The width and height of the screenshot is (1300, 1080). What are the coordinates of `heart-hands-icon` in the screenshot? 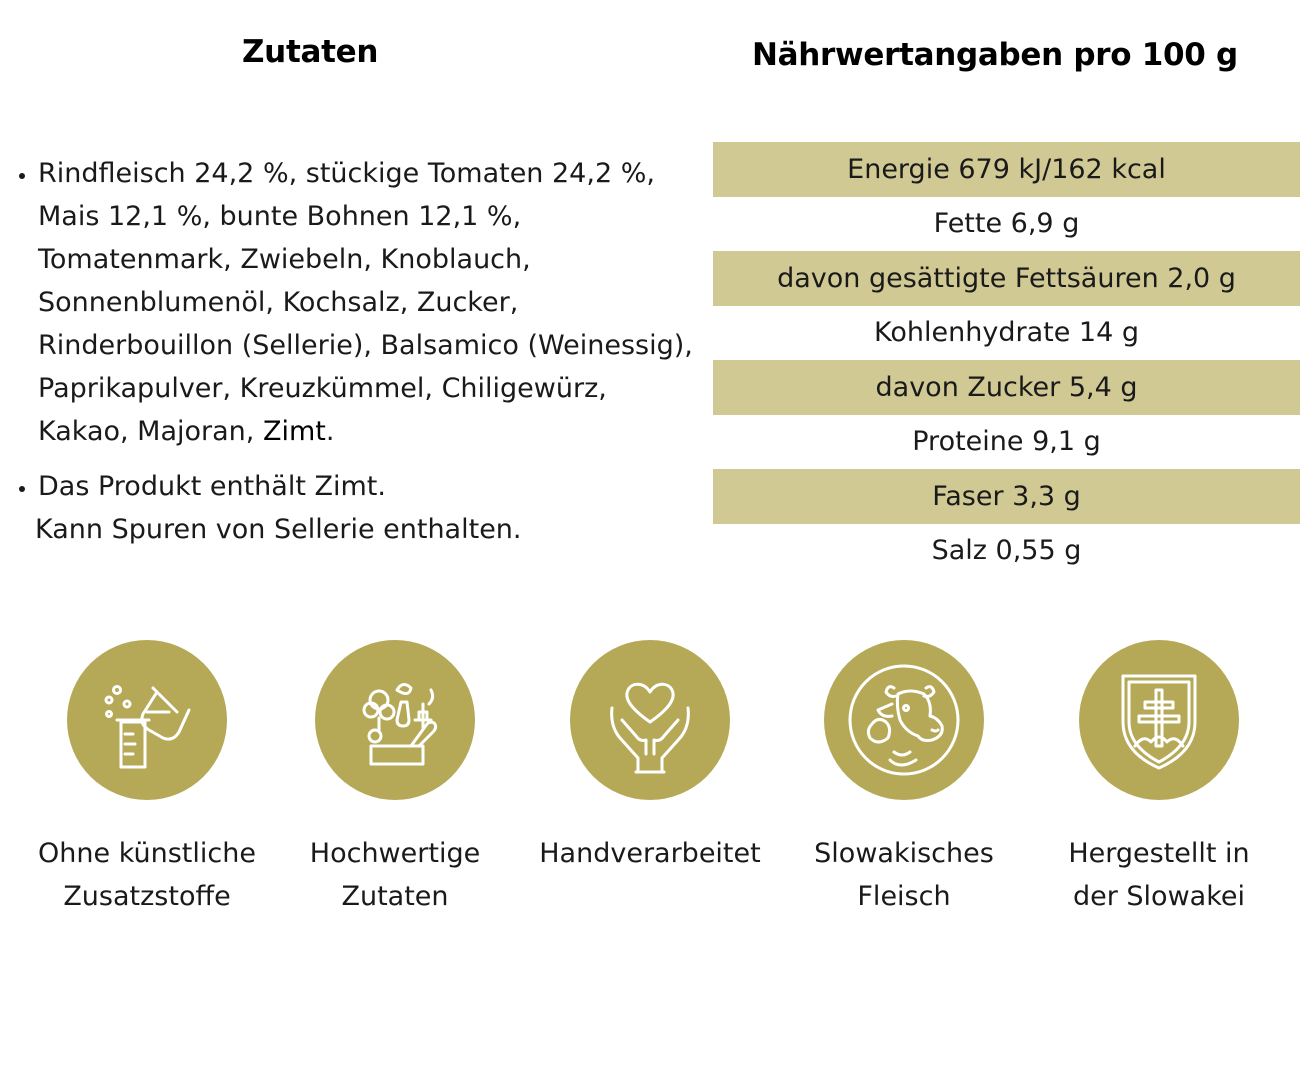 It's located at (650, 728).